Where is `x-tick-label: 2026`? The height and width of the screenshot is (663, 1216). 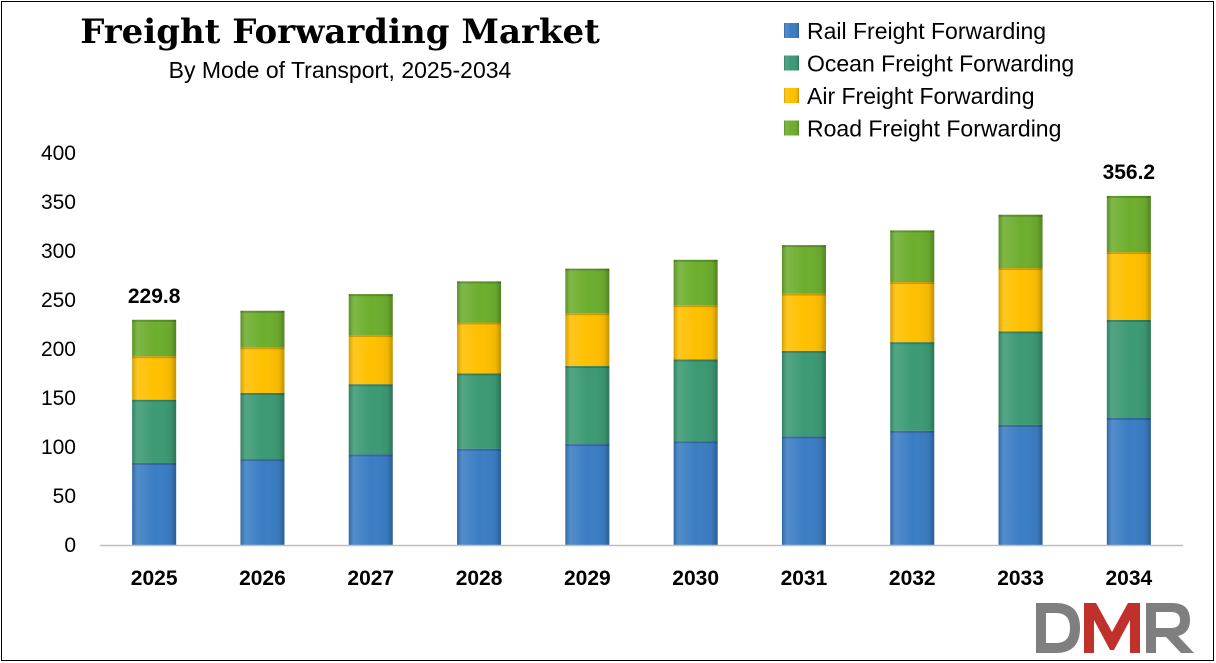
x-tick-label: 2026 is located at coordinates (262, 578).